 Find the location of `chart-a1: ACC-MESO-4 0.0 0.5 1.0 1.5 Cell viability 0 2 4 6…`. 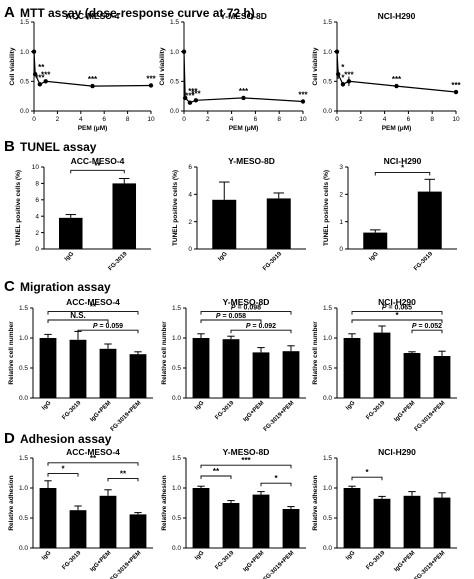

chart-a1: ACC-MESO-4 0.0 0.5 1.0 1.5 Cell viability 0 2 4 6… is located at coordinates (83, 71).